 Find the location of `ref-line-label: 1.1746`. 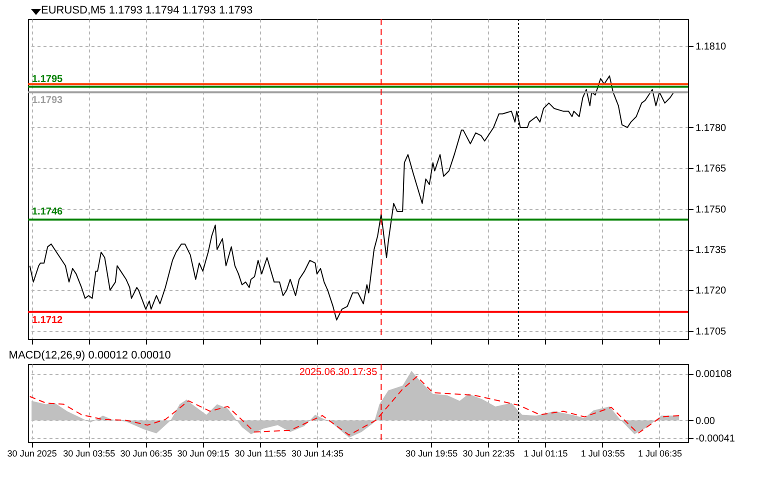

ref-line-label: 1.1746 is located at coordinates (48, 212).